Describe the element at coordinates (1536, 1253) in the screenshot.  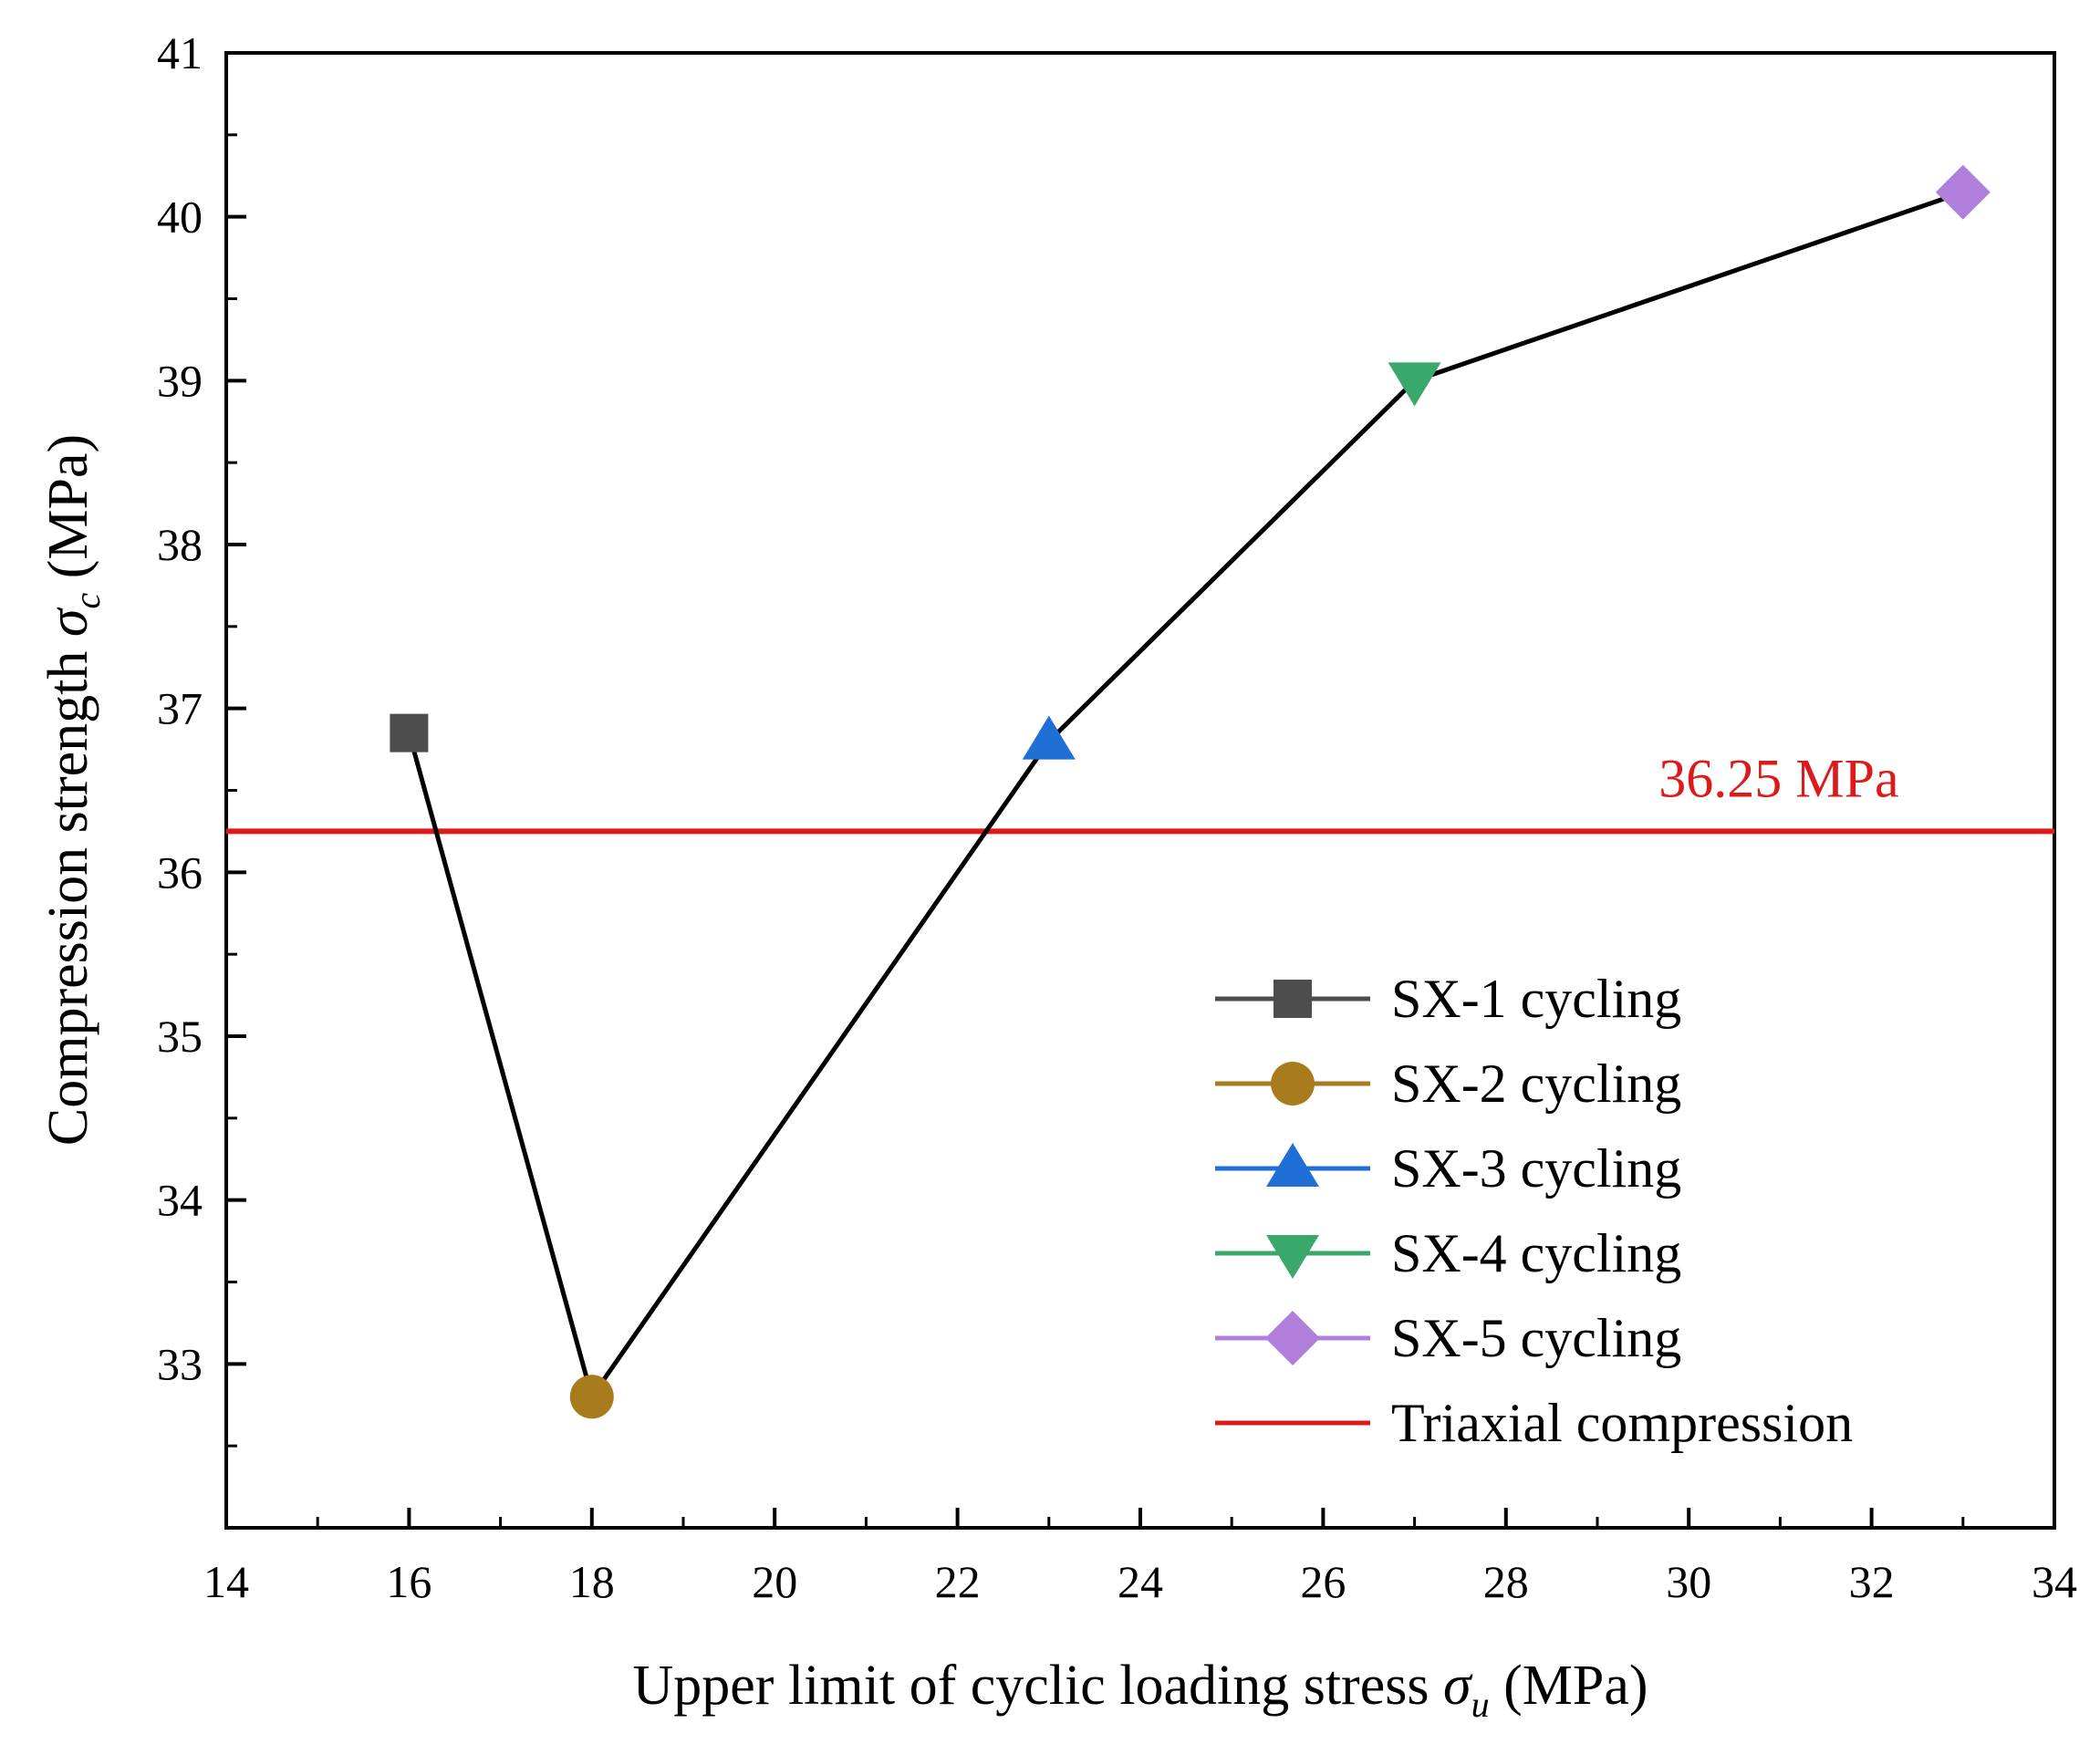
I see `legend-label: SX-4 cycling` at that location.